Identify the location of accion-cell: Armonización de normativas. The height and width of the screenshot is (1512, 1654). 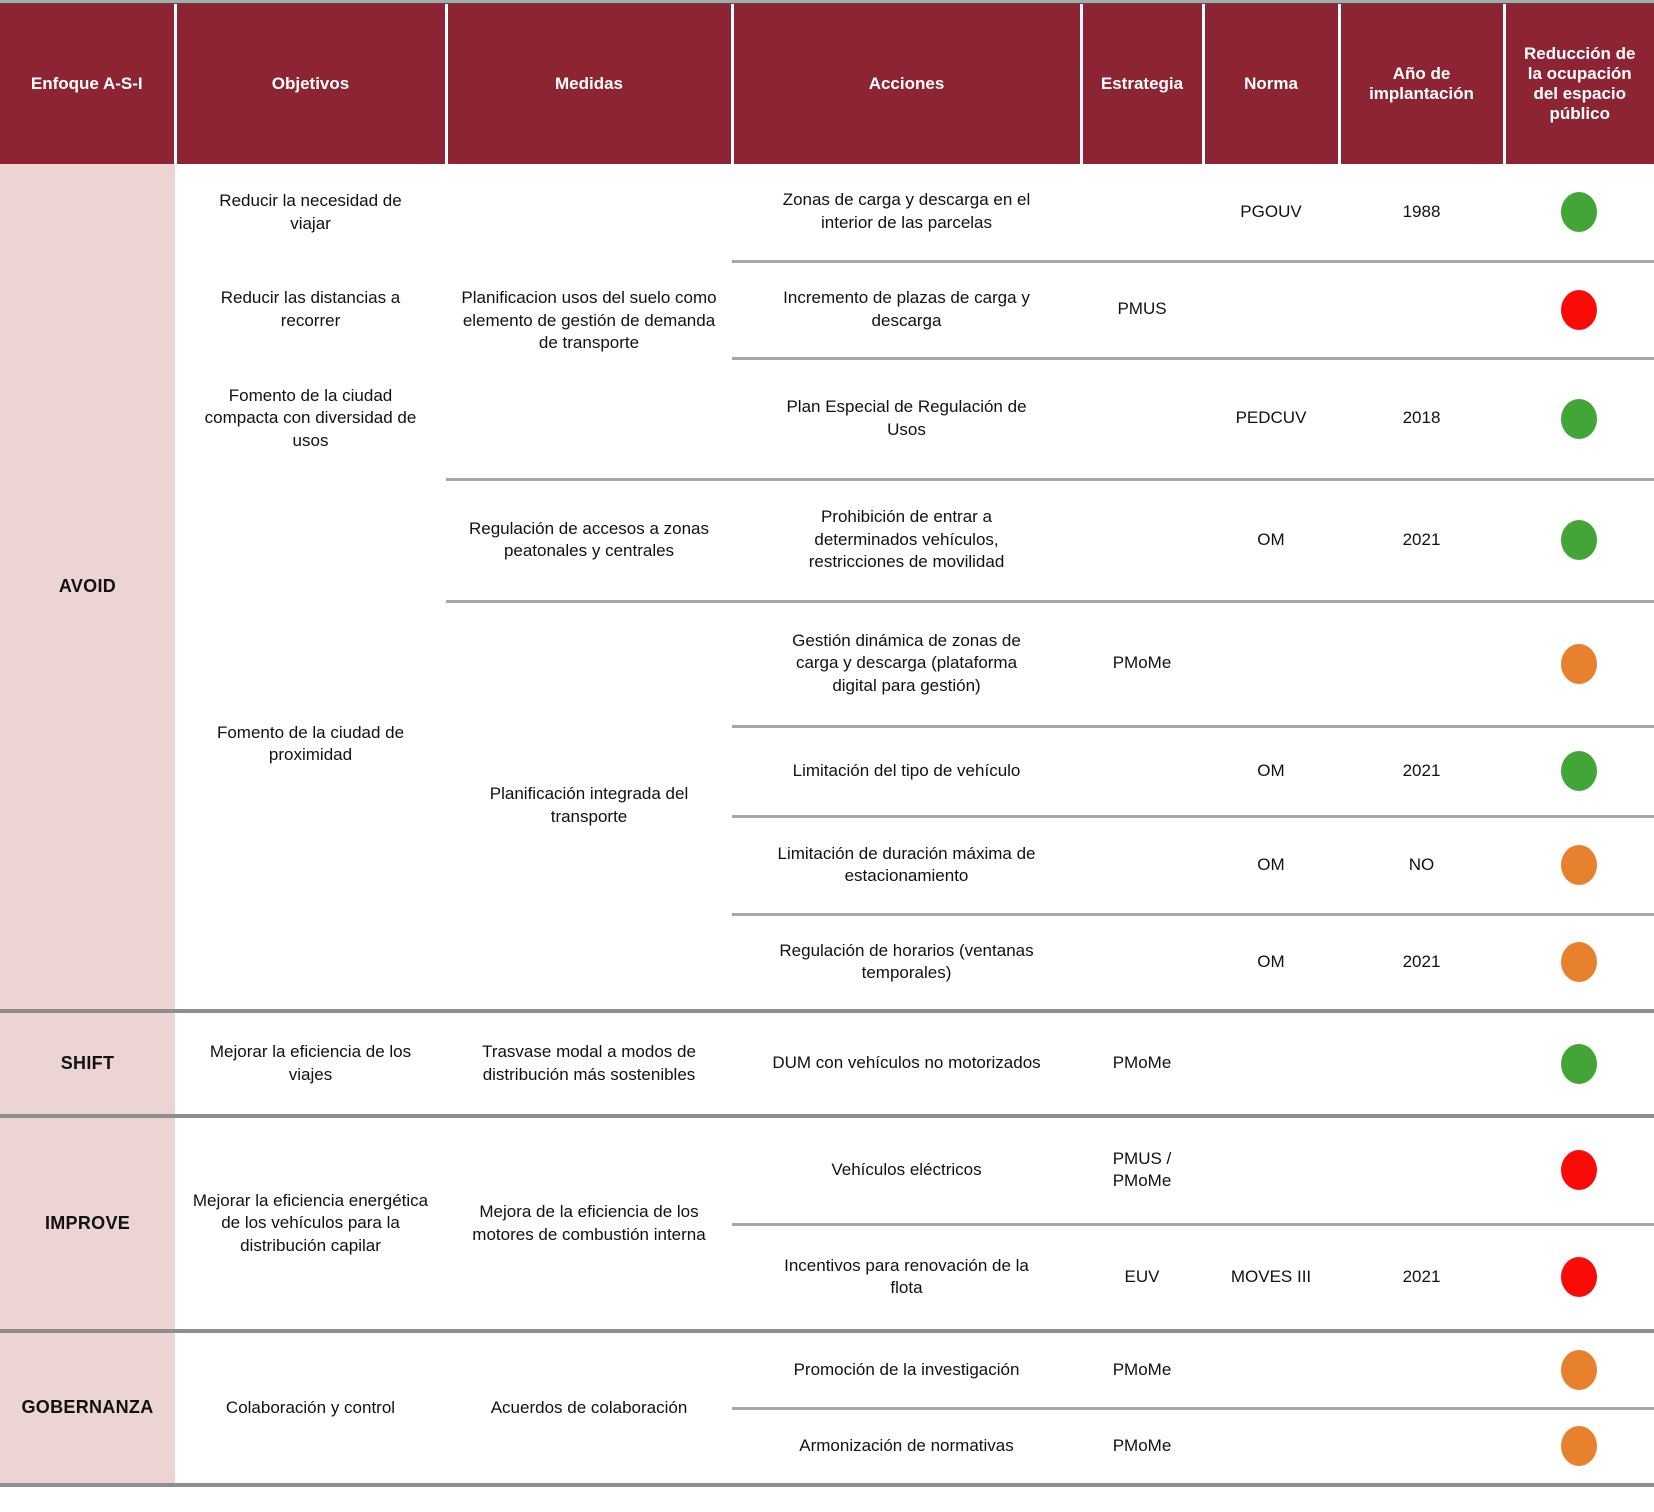
(906, 1446).